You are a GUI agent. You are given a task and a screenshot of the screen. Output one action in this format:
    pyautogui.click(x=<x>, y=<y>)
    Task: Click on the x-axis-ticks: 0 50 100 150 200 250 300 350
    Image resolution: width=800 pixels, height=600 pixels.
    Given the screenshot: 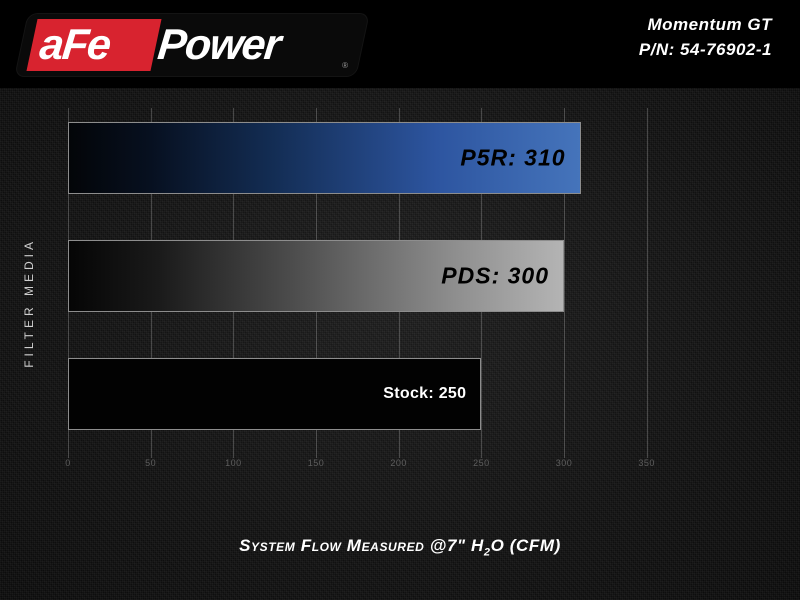 What is the action you would take?
    pyautogui.click(x=400, y=470)
    